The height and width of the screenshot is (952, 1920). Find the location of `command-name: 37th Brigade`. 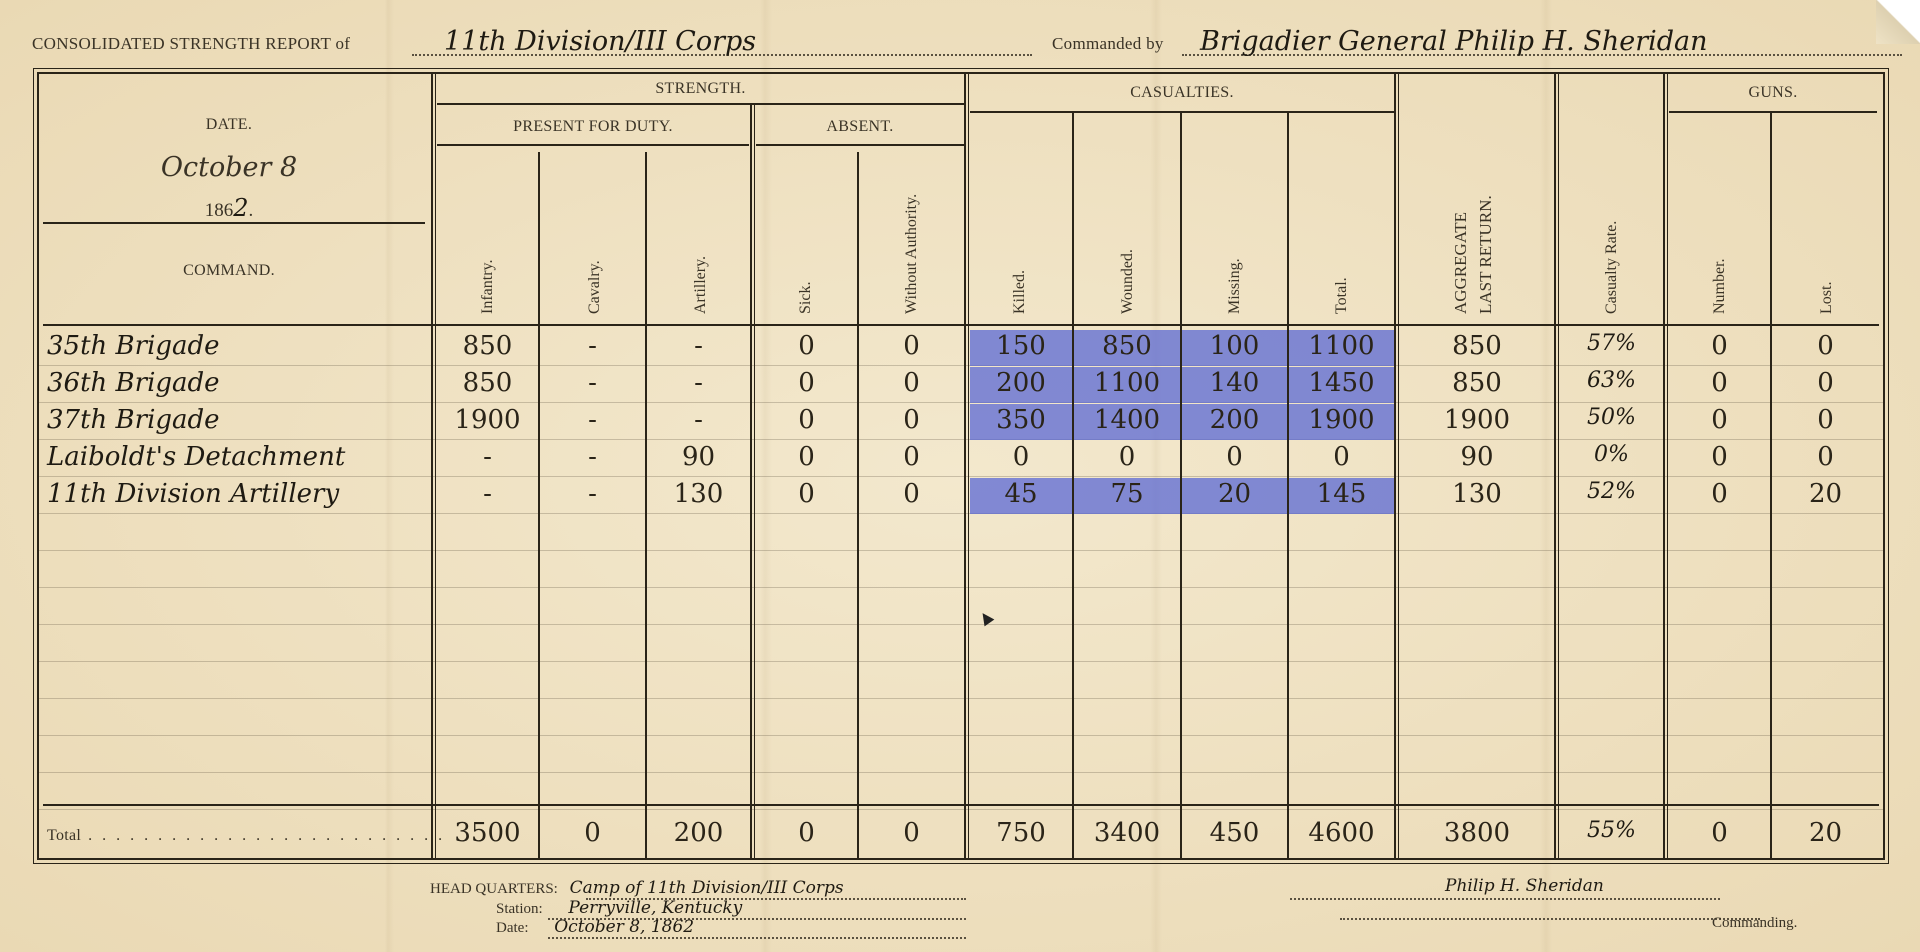

command-name: 37th Brigade is located at coordinates (133, 420).